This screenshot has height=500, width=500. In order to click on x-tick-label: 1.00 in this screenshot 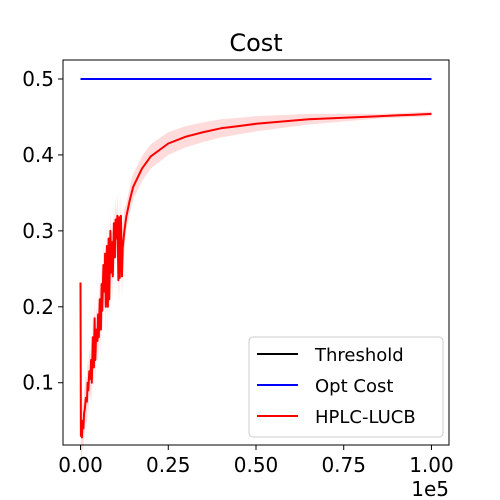, I will do `click(431, 465)`.